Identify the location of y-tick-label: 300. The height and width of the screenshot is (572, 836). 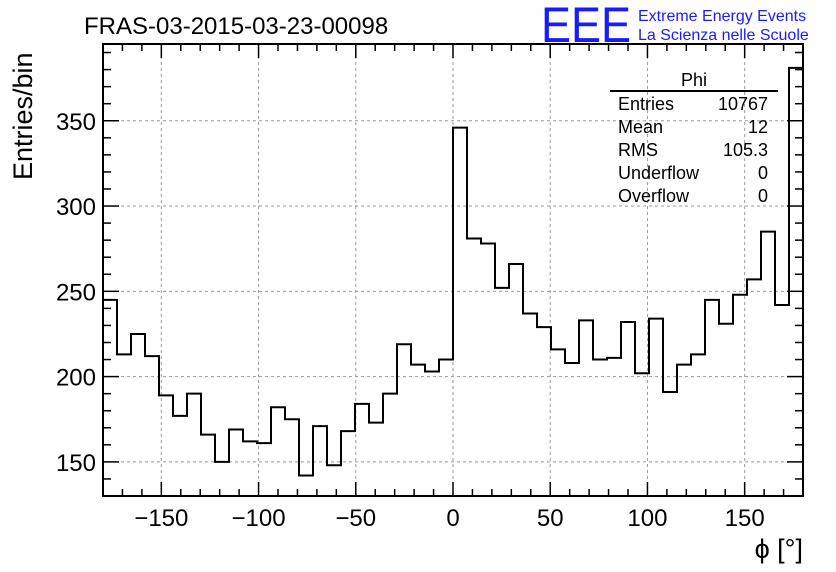
(76, 207).